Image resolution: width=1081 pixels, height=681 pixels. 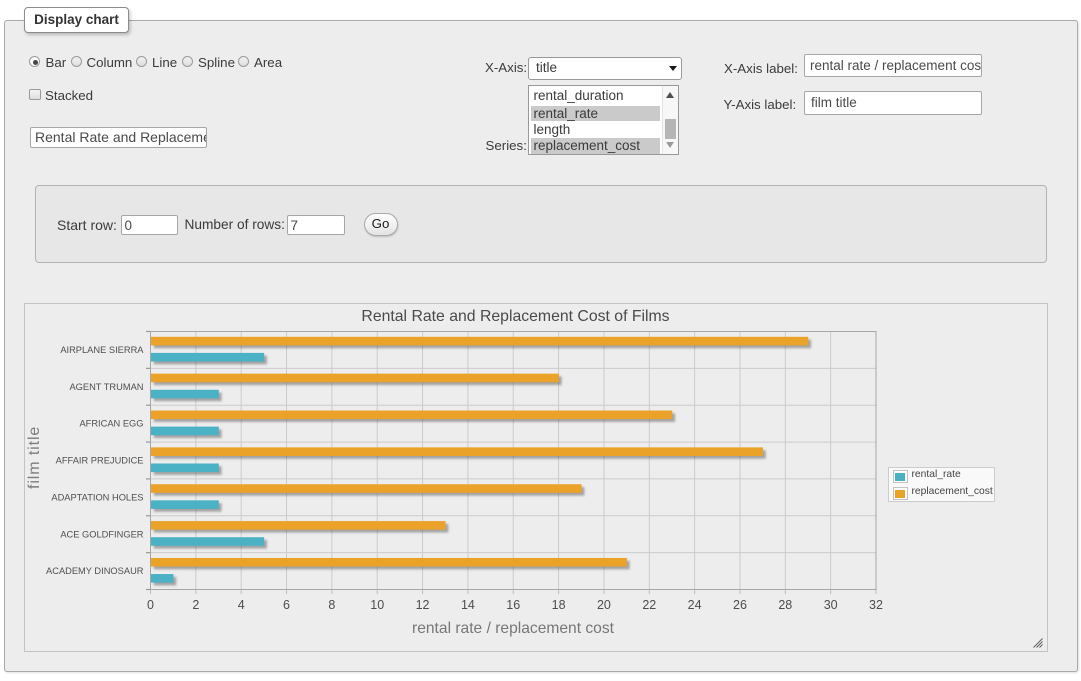 What do you see at coordinates (559, 605) in the screenshot?
I see `svg-text: 18` at bounding box center [559, 605].